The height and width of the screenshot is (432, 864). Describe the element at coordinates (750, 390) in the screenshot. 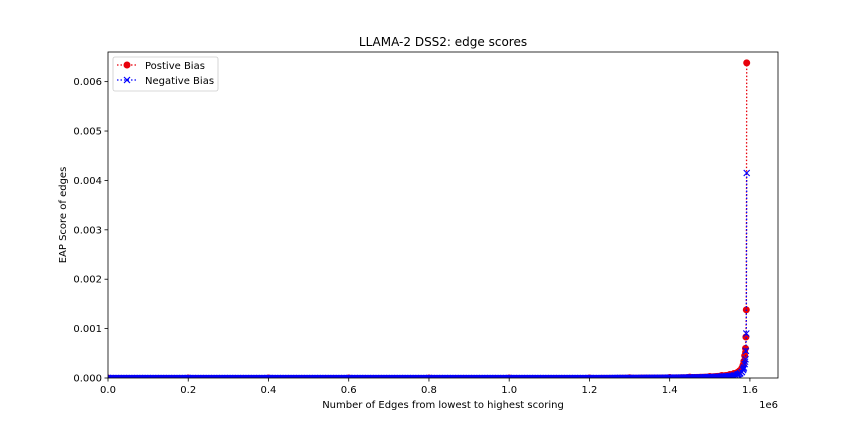

I see `x-tick-label: 1.6` at that location.